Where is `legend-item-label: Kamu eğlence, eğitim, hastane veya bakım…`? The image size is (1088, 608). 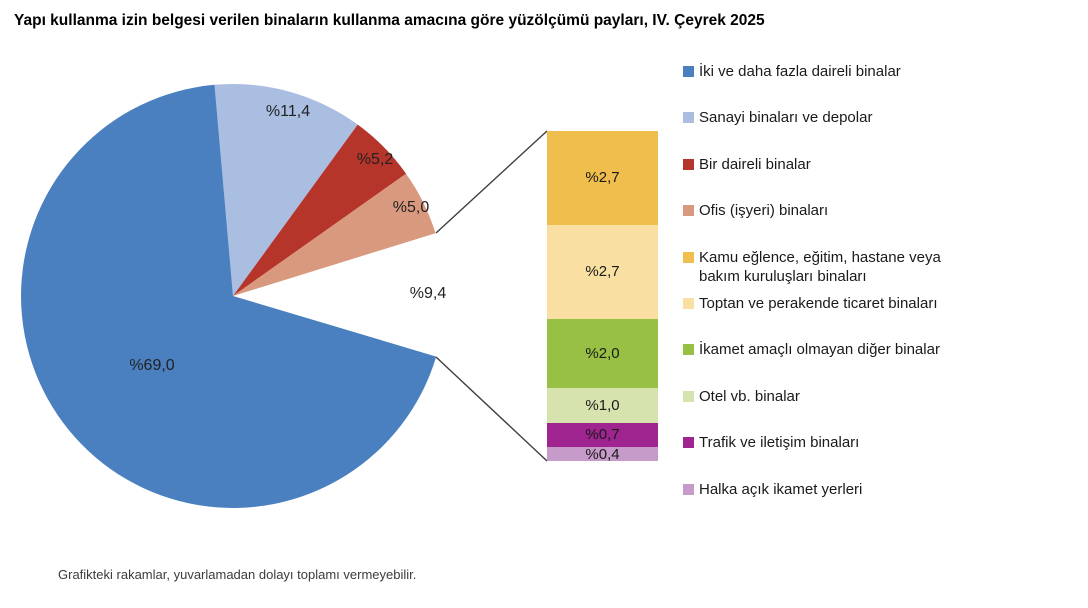
legend-item-label: Kamu eğlence, eğitim, hastane veya bakım… is located at coordinates (820, 266).